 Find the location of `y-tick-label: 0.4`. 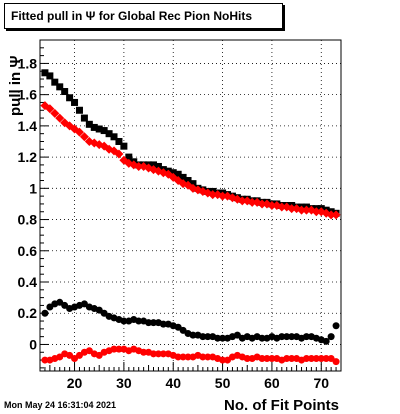

y-tick-label: 0.4 is located at coordinates (28, 282).